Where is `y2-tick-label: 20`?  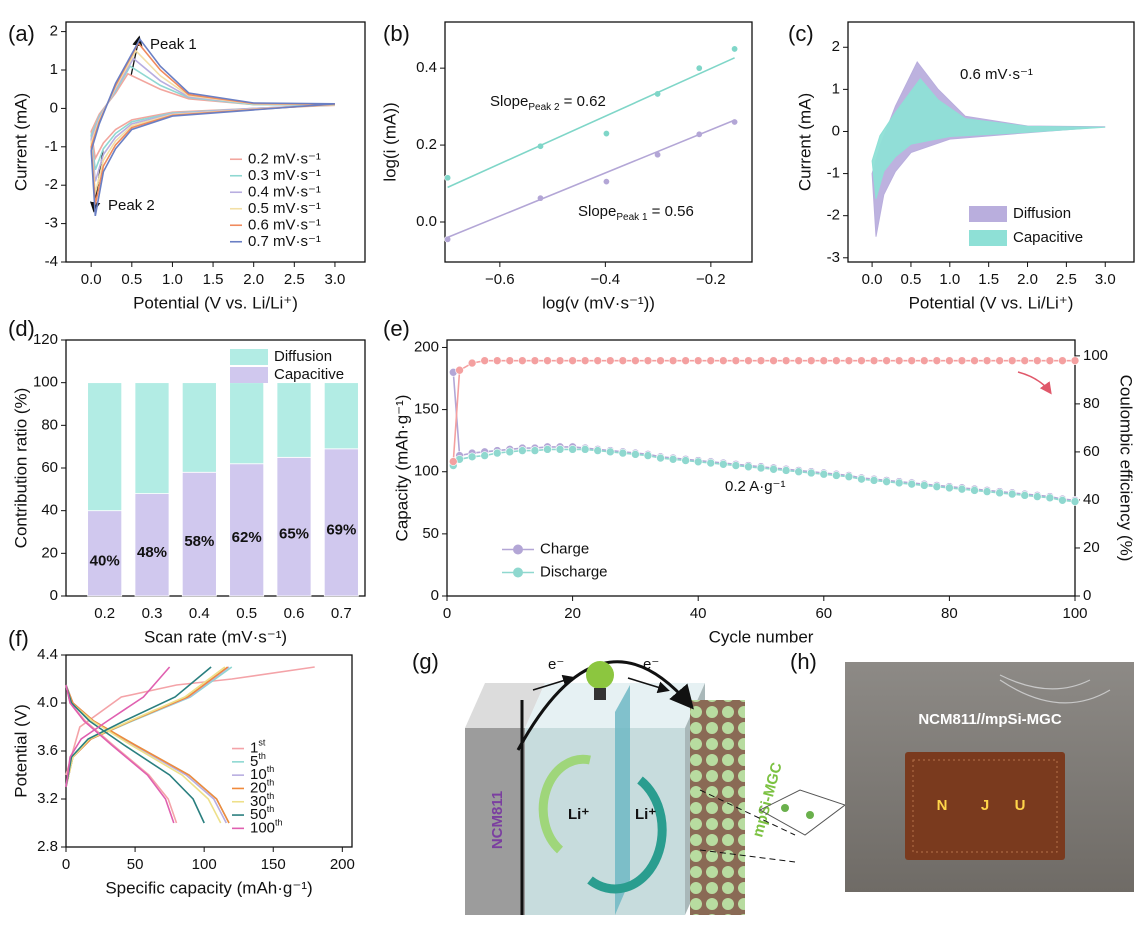
y2-tick-label: 20 is located at coordinates (1091, 547).